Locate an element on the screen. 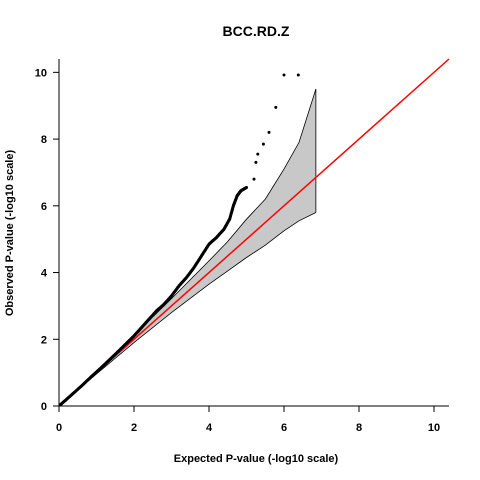 The image size is (480, 480). y-tick-label: 8 is located at coordinates (44, 140).